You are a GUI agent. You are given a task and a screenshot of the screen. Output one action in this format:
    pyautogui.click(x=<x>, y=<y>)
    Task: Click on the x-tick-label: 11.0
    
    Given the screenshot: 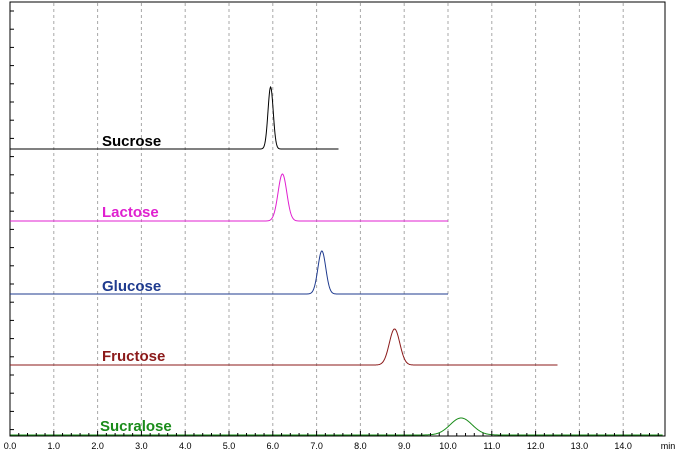 What is the action you would take?
    pyautogui.click(x=491, y=446)
    